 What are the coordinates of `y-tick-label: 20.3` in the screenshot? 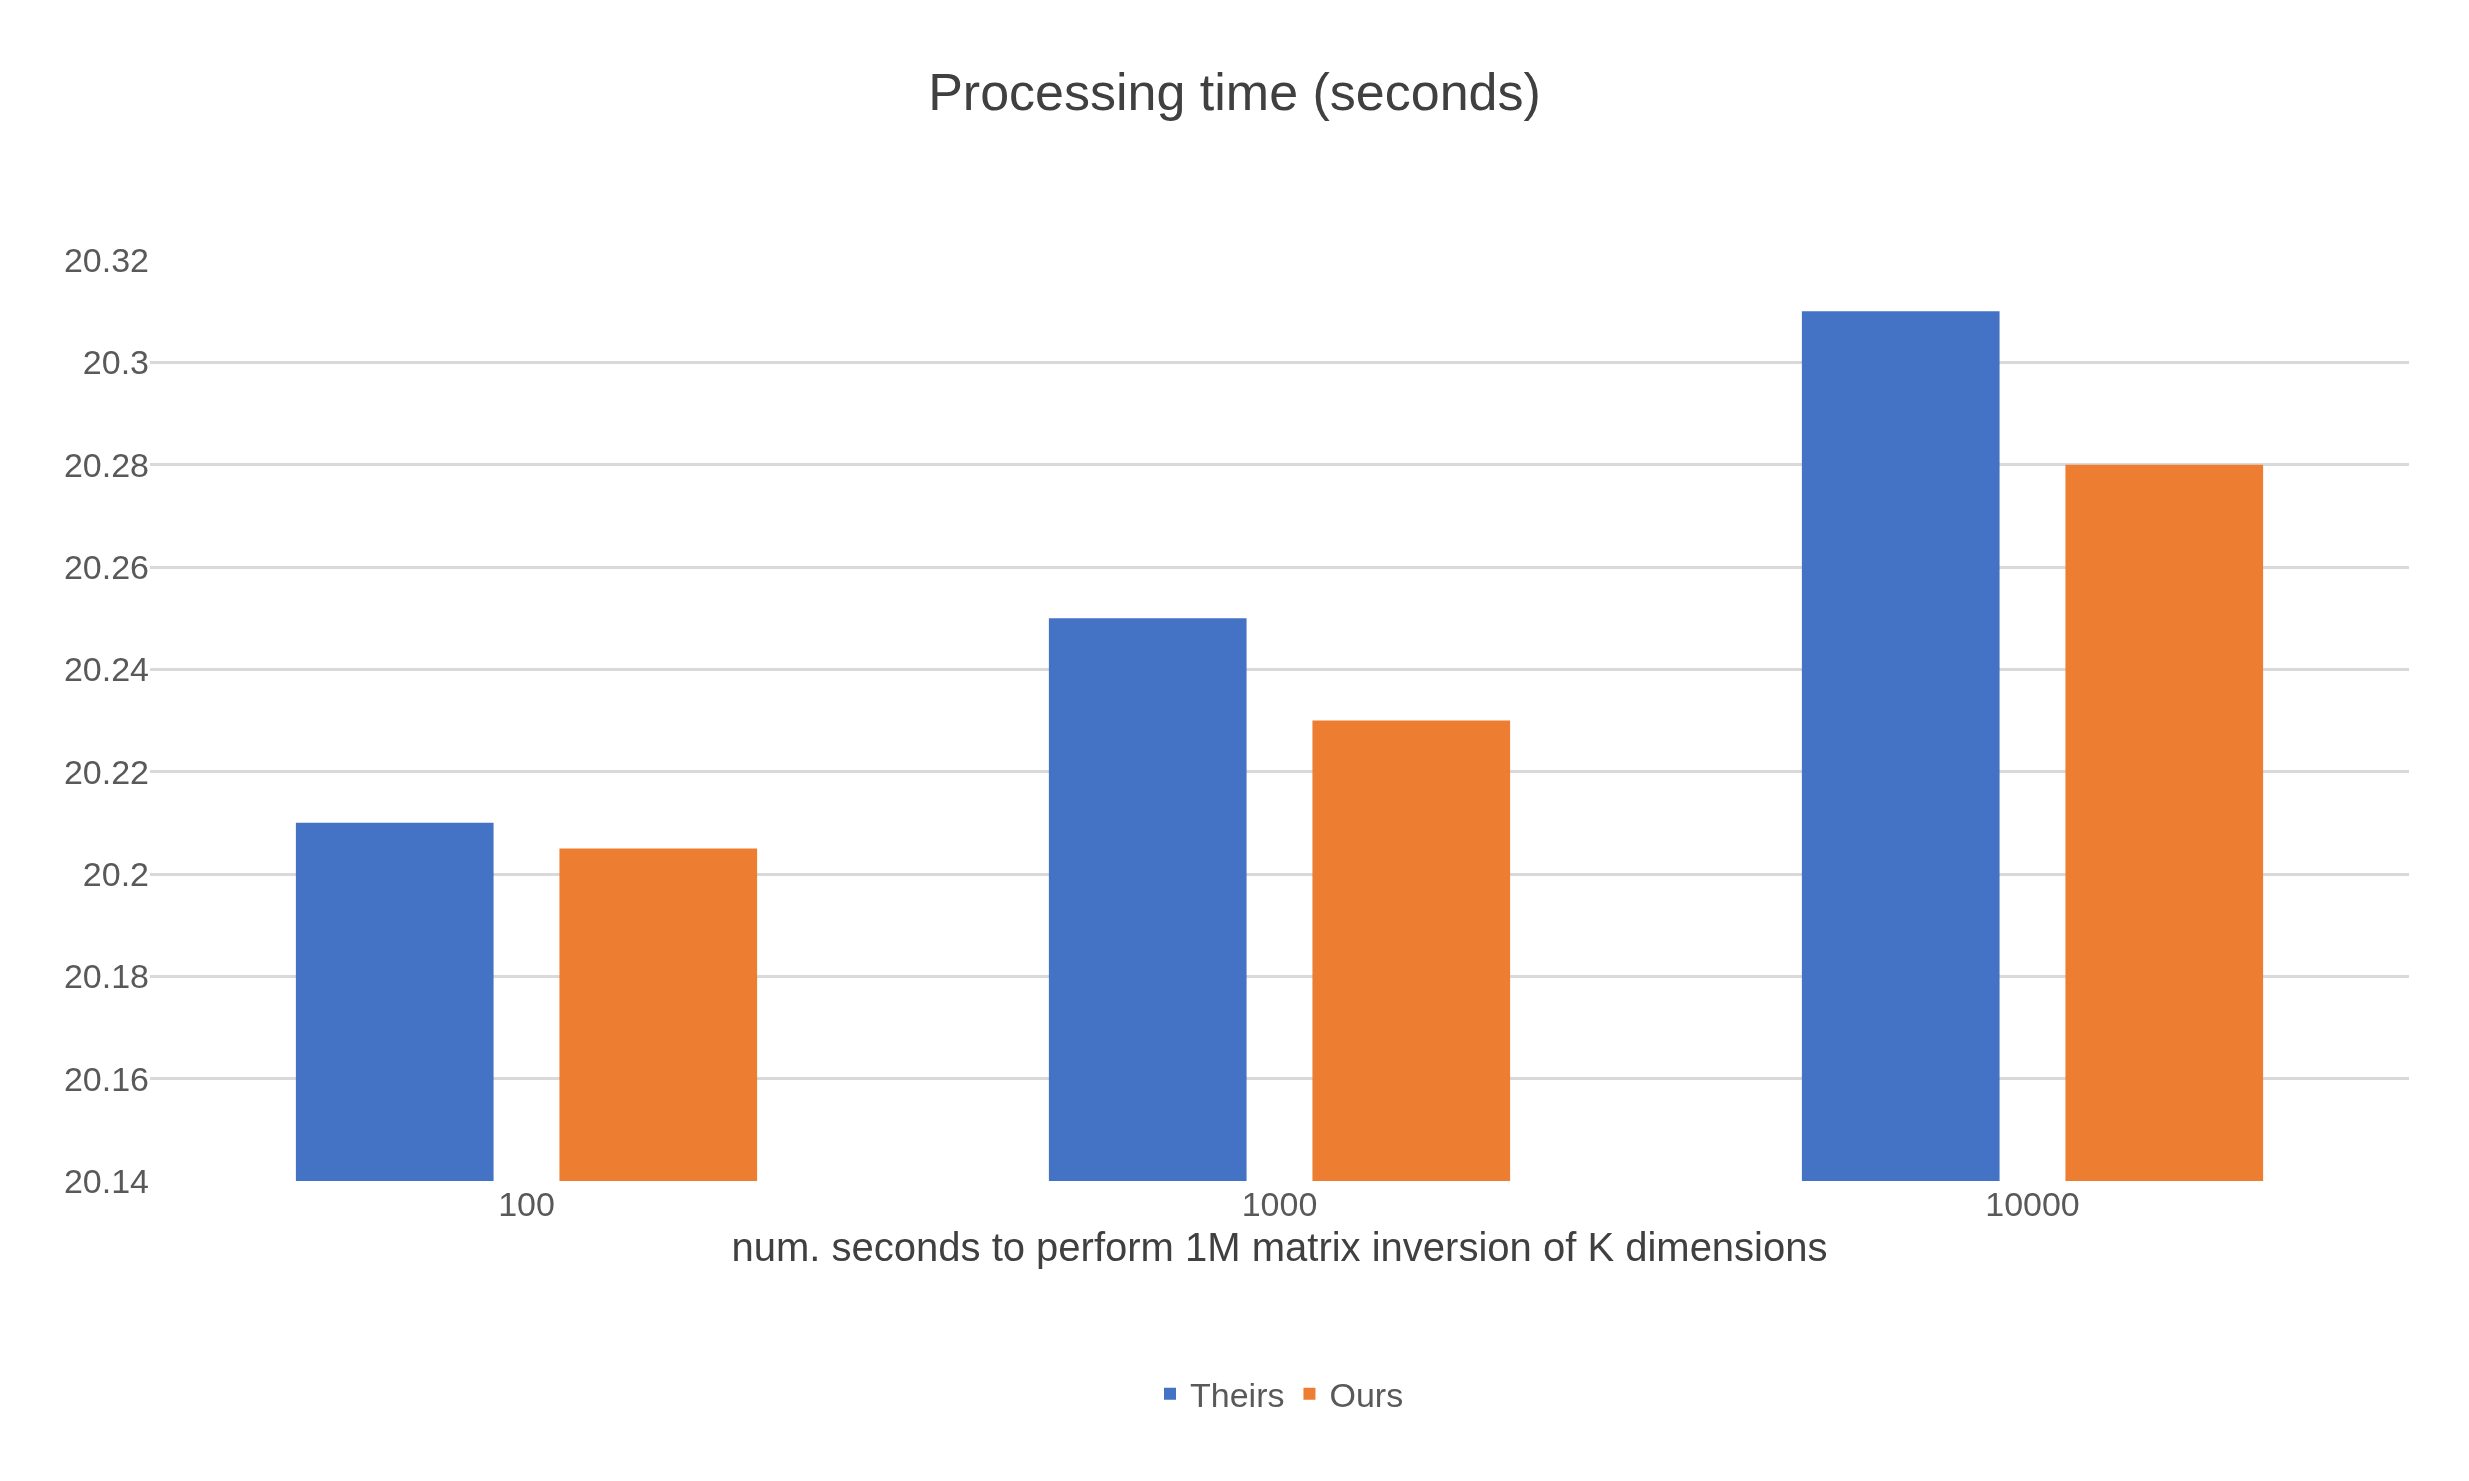 It's located at (115, 362).